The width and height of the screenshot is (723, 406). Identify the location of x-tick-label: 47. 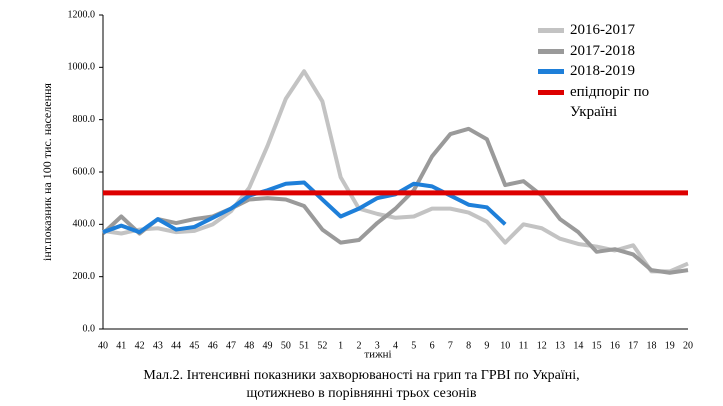
(231, 345).